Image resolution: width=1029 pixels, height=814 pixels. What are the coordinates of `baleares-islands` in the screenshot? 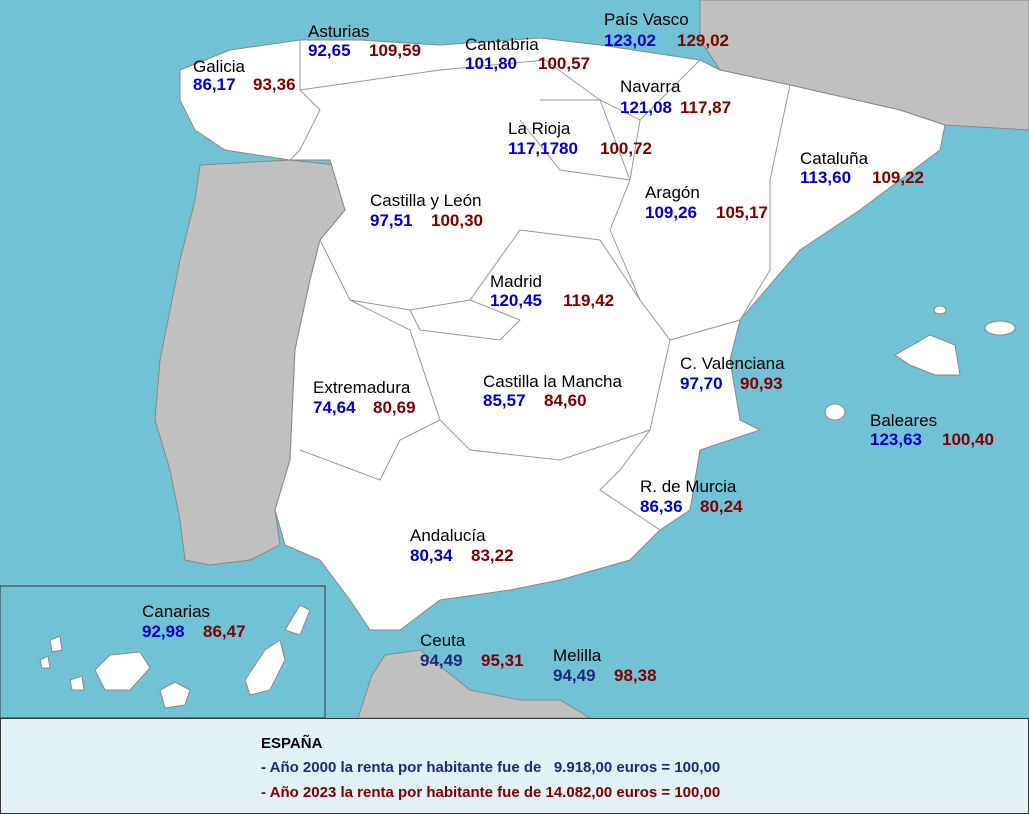 It's located at (920, 363).